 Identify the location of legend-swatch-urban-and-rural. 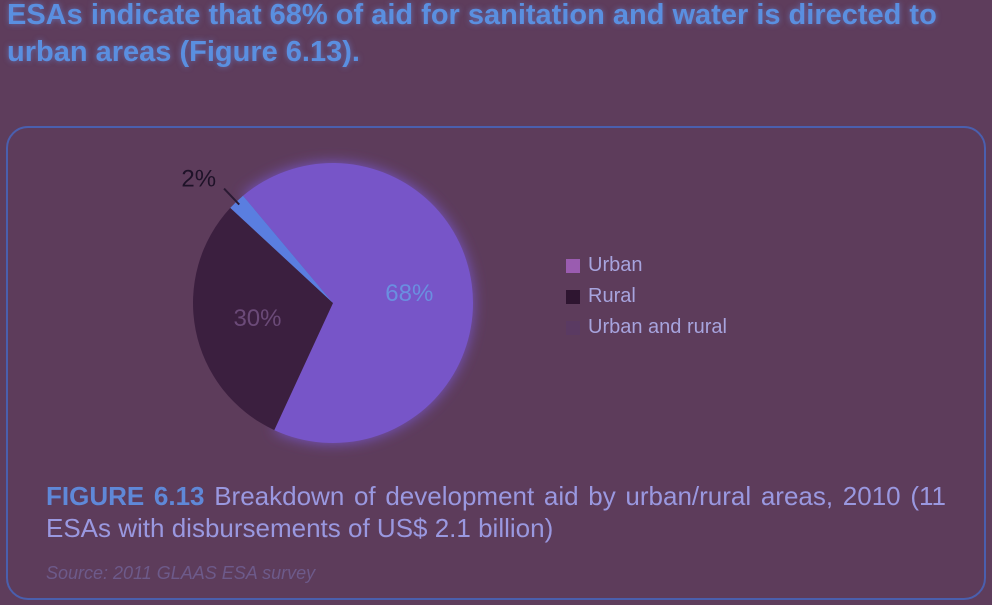
(573, 327).